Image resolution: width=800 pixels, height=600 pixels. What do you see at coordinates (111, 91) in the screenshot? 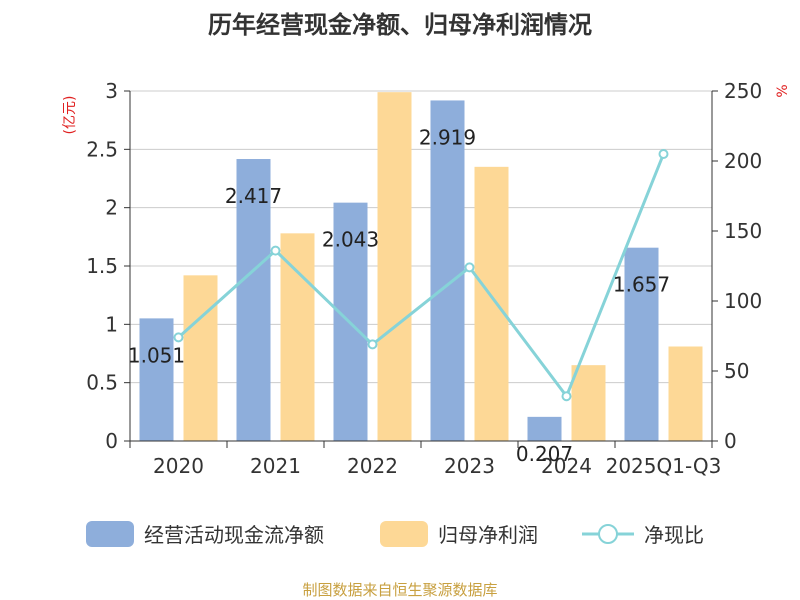
I see `left-tick-label: 3` at bounding box center [111, 91].